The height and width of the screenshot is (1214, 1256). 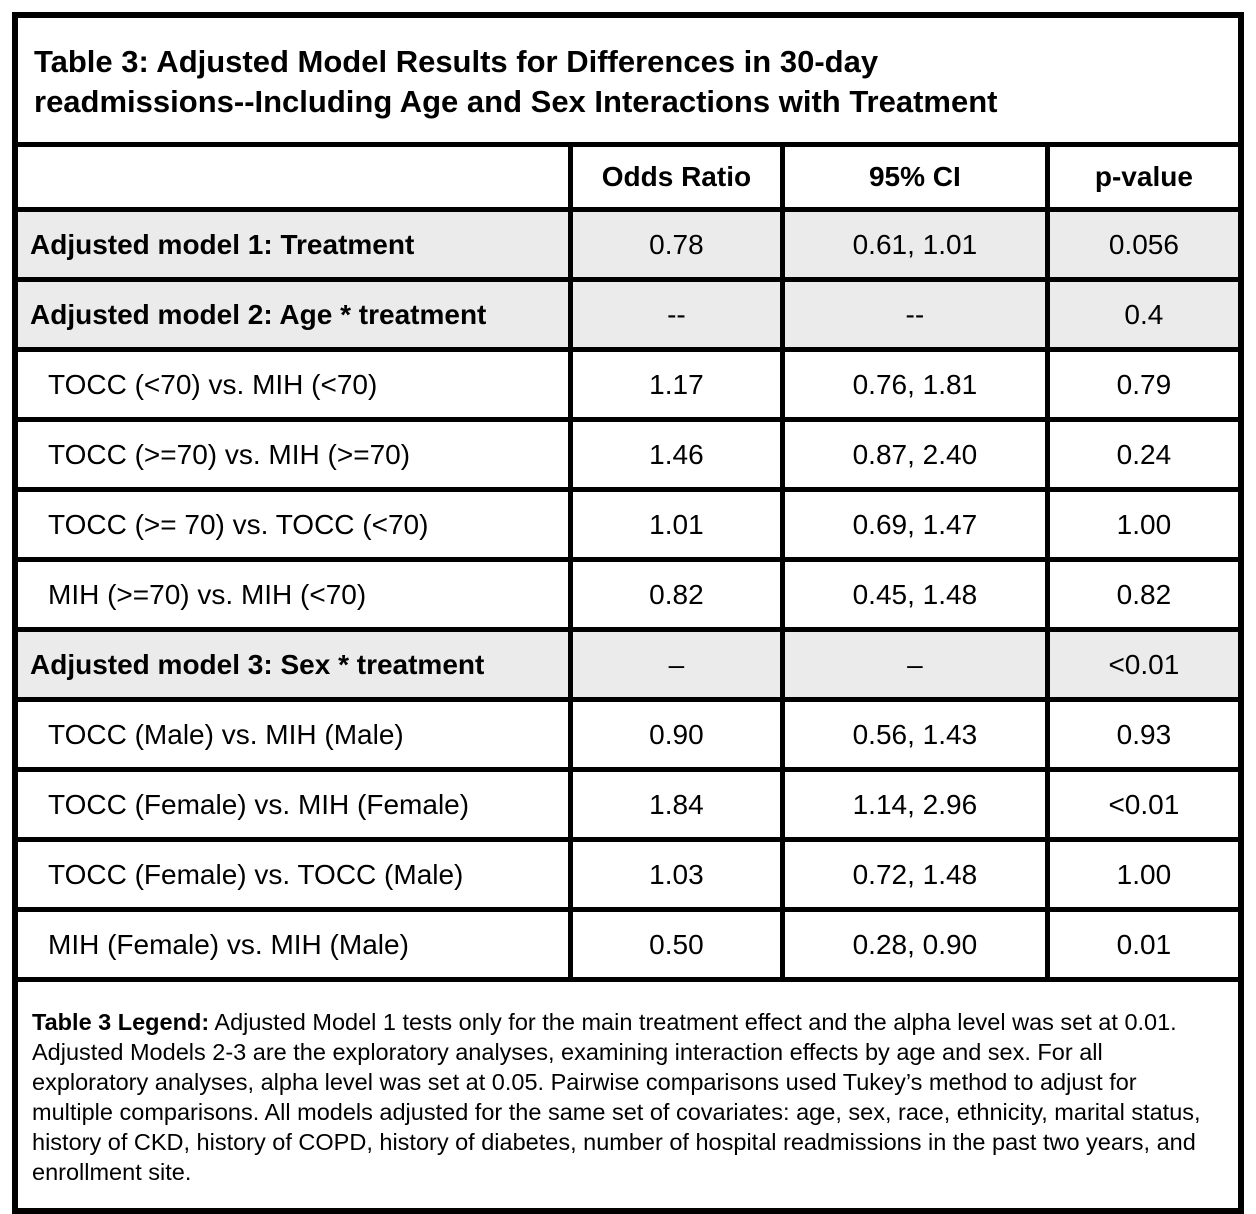 I want to click on p-value-cell: 0.93, so click(x=1144, y=734).